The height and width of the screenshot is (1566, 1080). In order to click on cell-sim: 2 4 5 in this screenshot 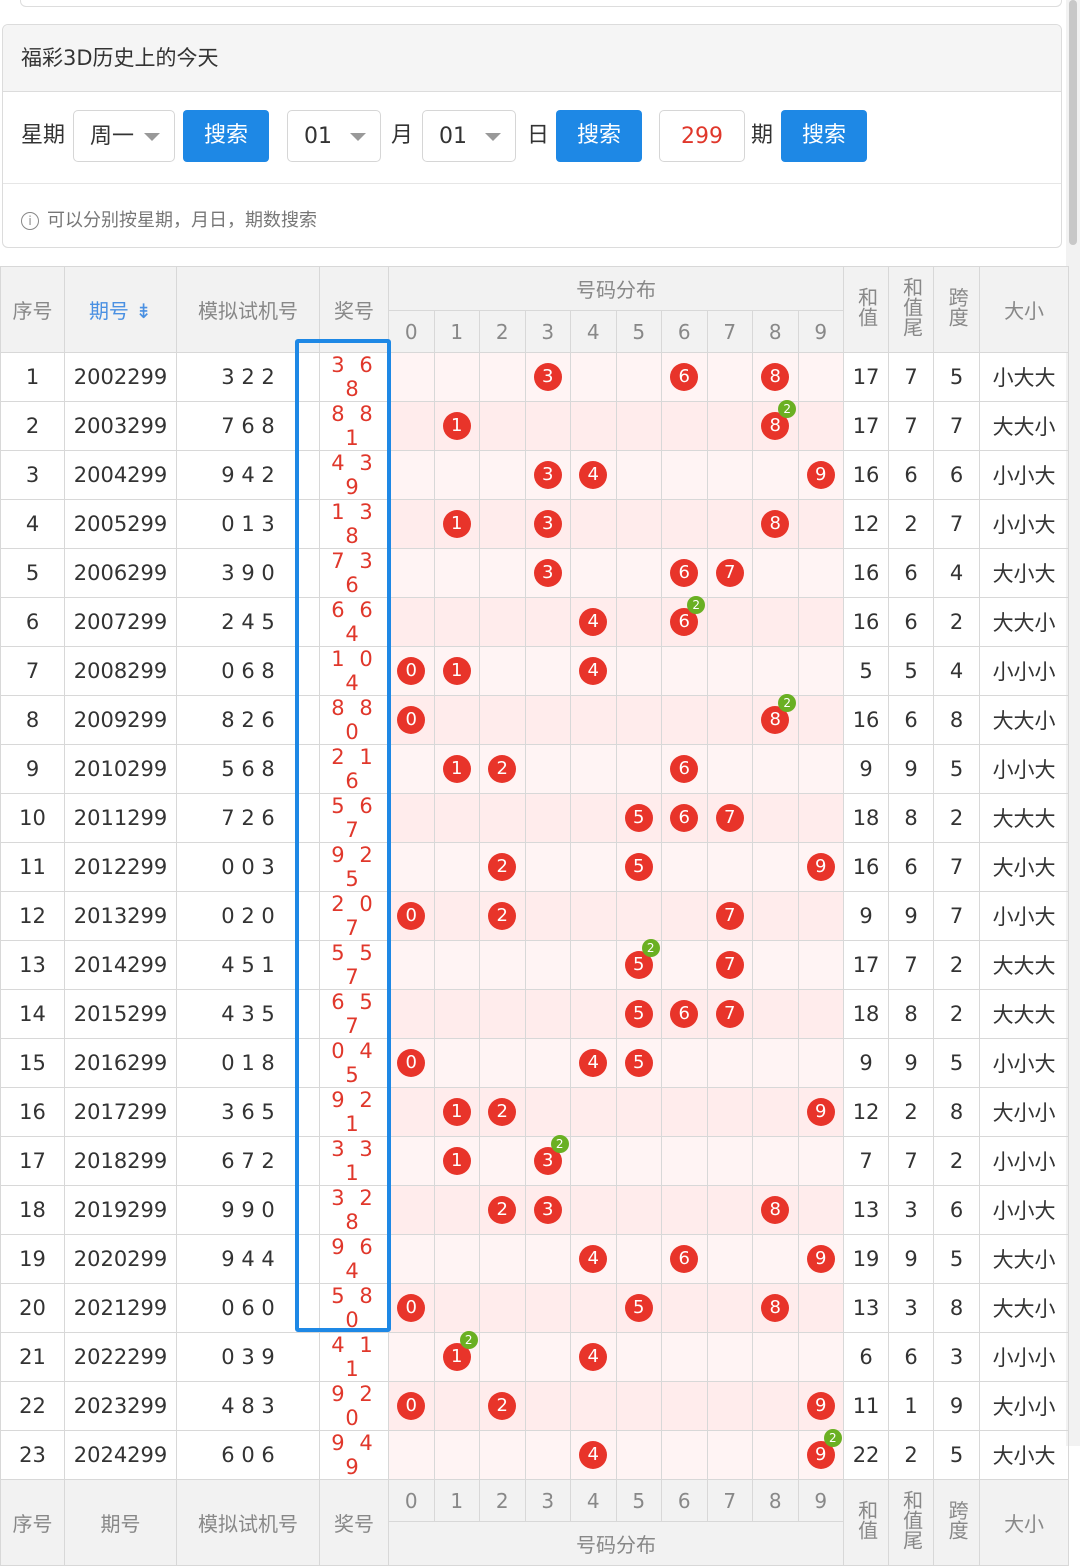, I will do `click(248, 622)`.